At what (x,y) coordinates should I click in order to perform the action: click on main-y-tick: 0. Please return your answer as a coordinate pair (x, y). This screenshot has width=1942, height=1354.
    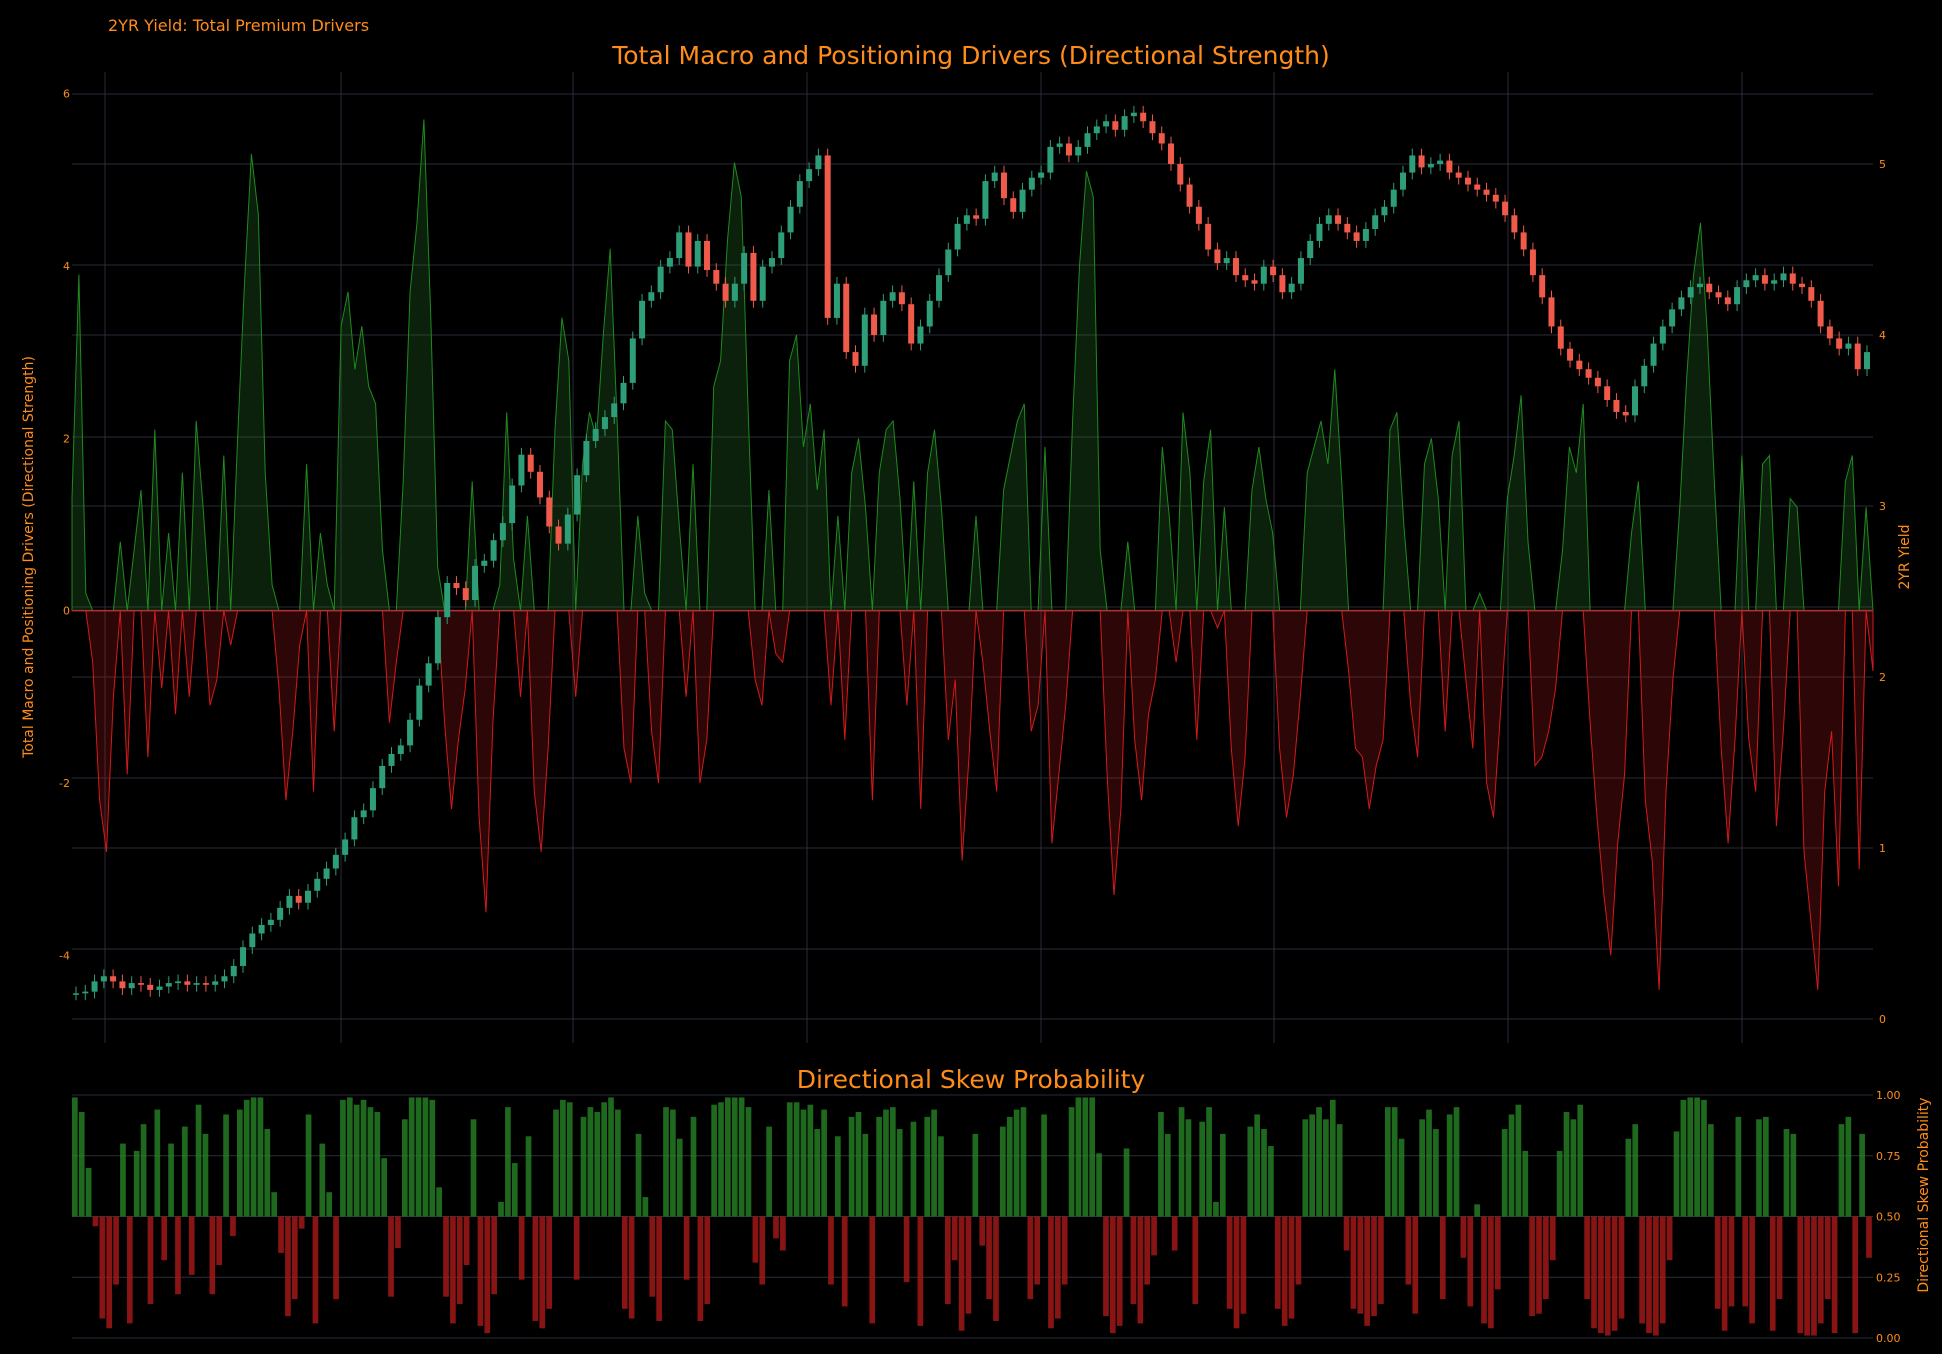
    Looking at the image, I should click on (66, 611).